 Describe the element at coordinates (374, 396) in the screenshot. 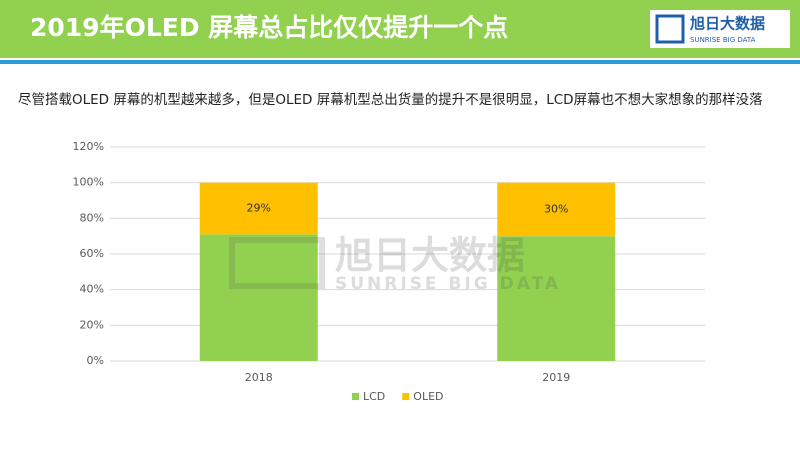

I see `legend-label: LCD` at that location.